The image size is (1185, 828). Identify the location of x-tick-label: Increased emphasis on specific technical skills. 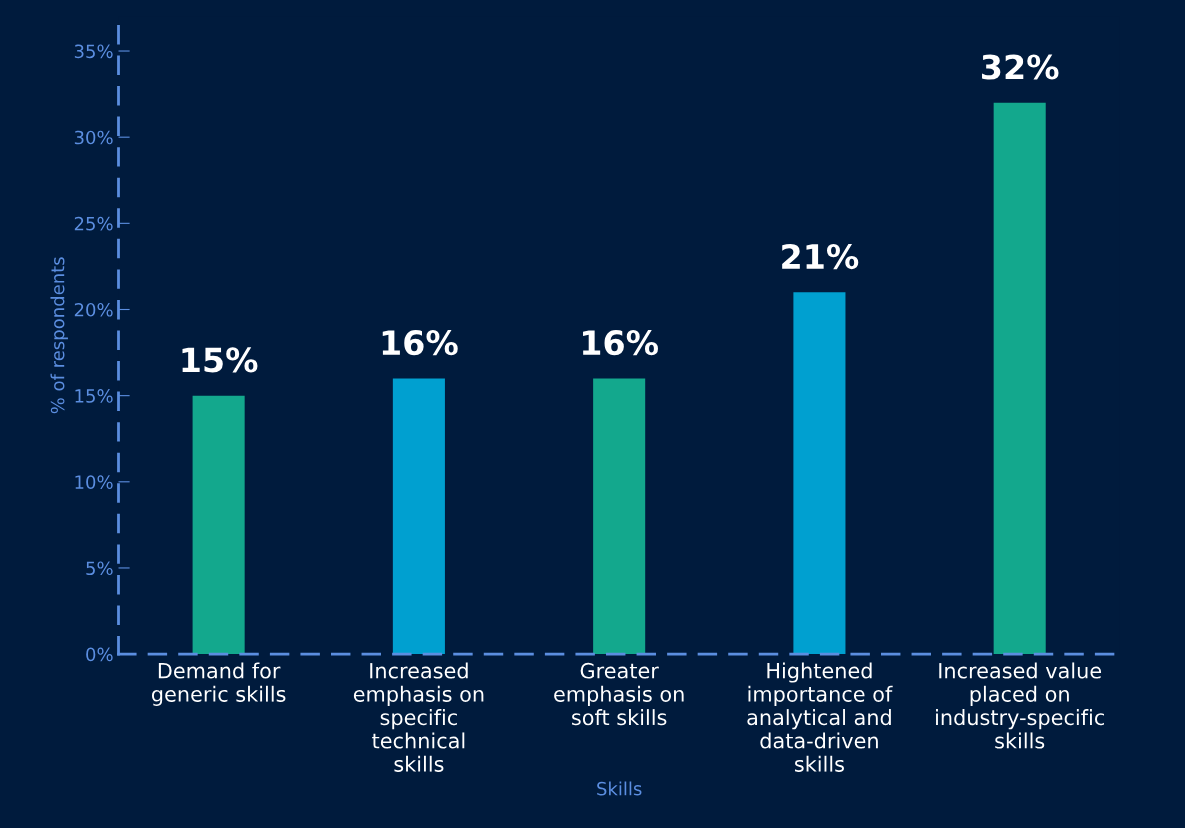
(418, 717).